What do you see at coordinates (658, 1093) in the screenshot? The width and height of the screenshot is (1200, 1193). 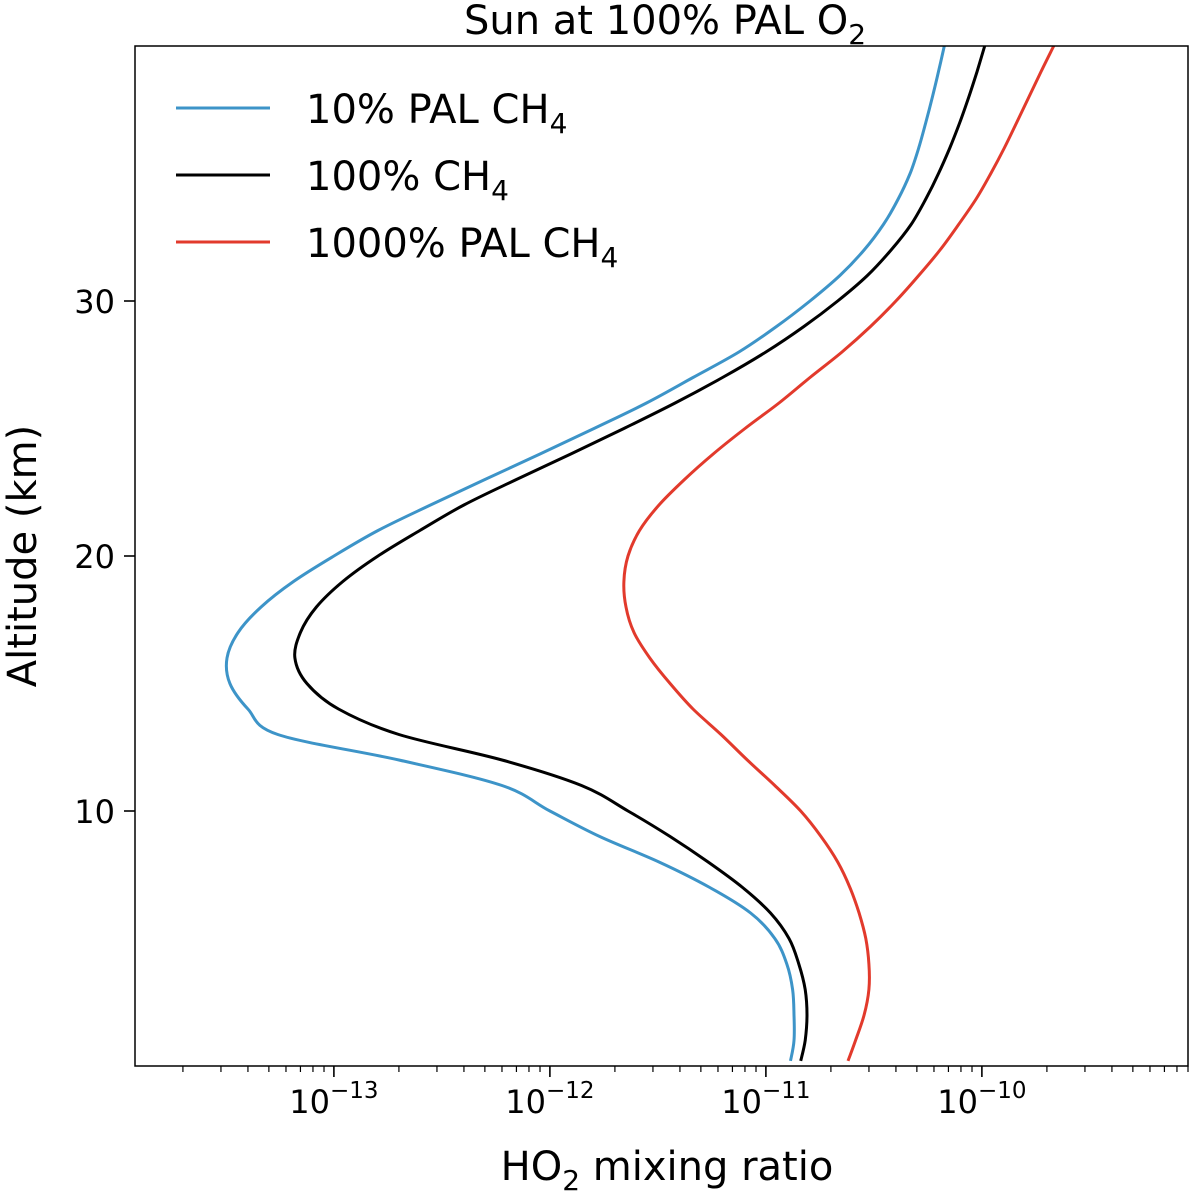 I see `x-major-ticks: 10−13 10−12 10−11 10−10` at bounding box center [658, 1093].